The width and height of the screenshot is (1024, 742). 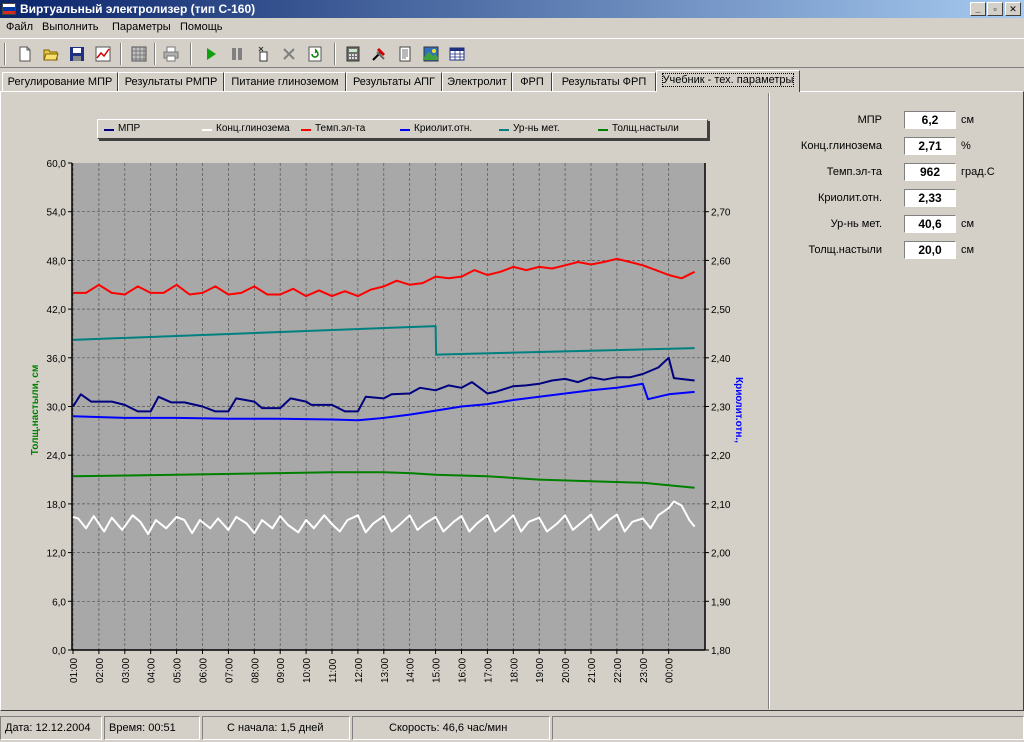 I want to click on param-value: 962, so click(x=930, y=172).